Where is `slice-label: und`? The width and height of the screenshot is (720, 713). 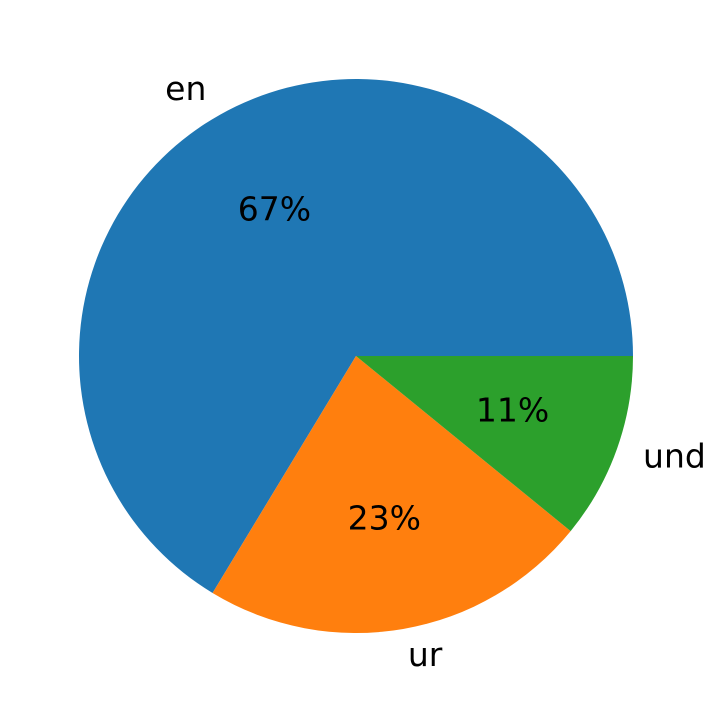
slice-label: und is located at coordinates (674, 456).